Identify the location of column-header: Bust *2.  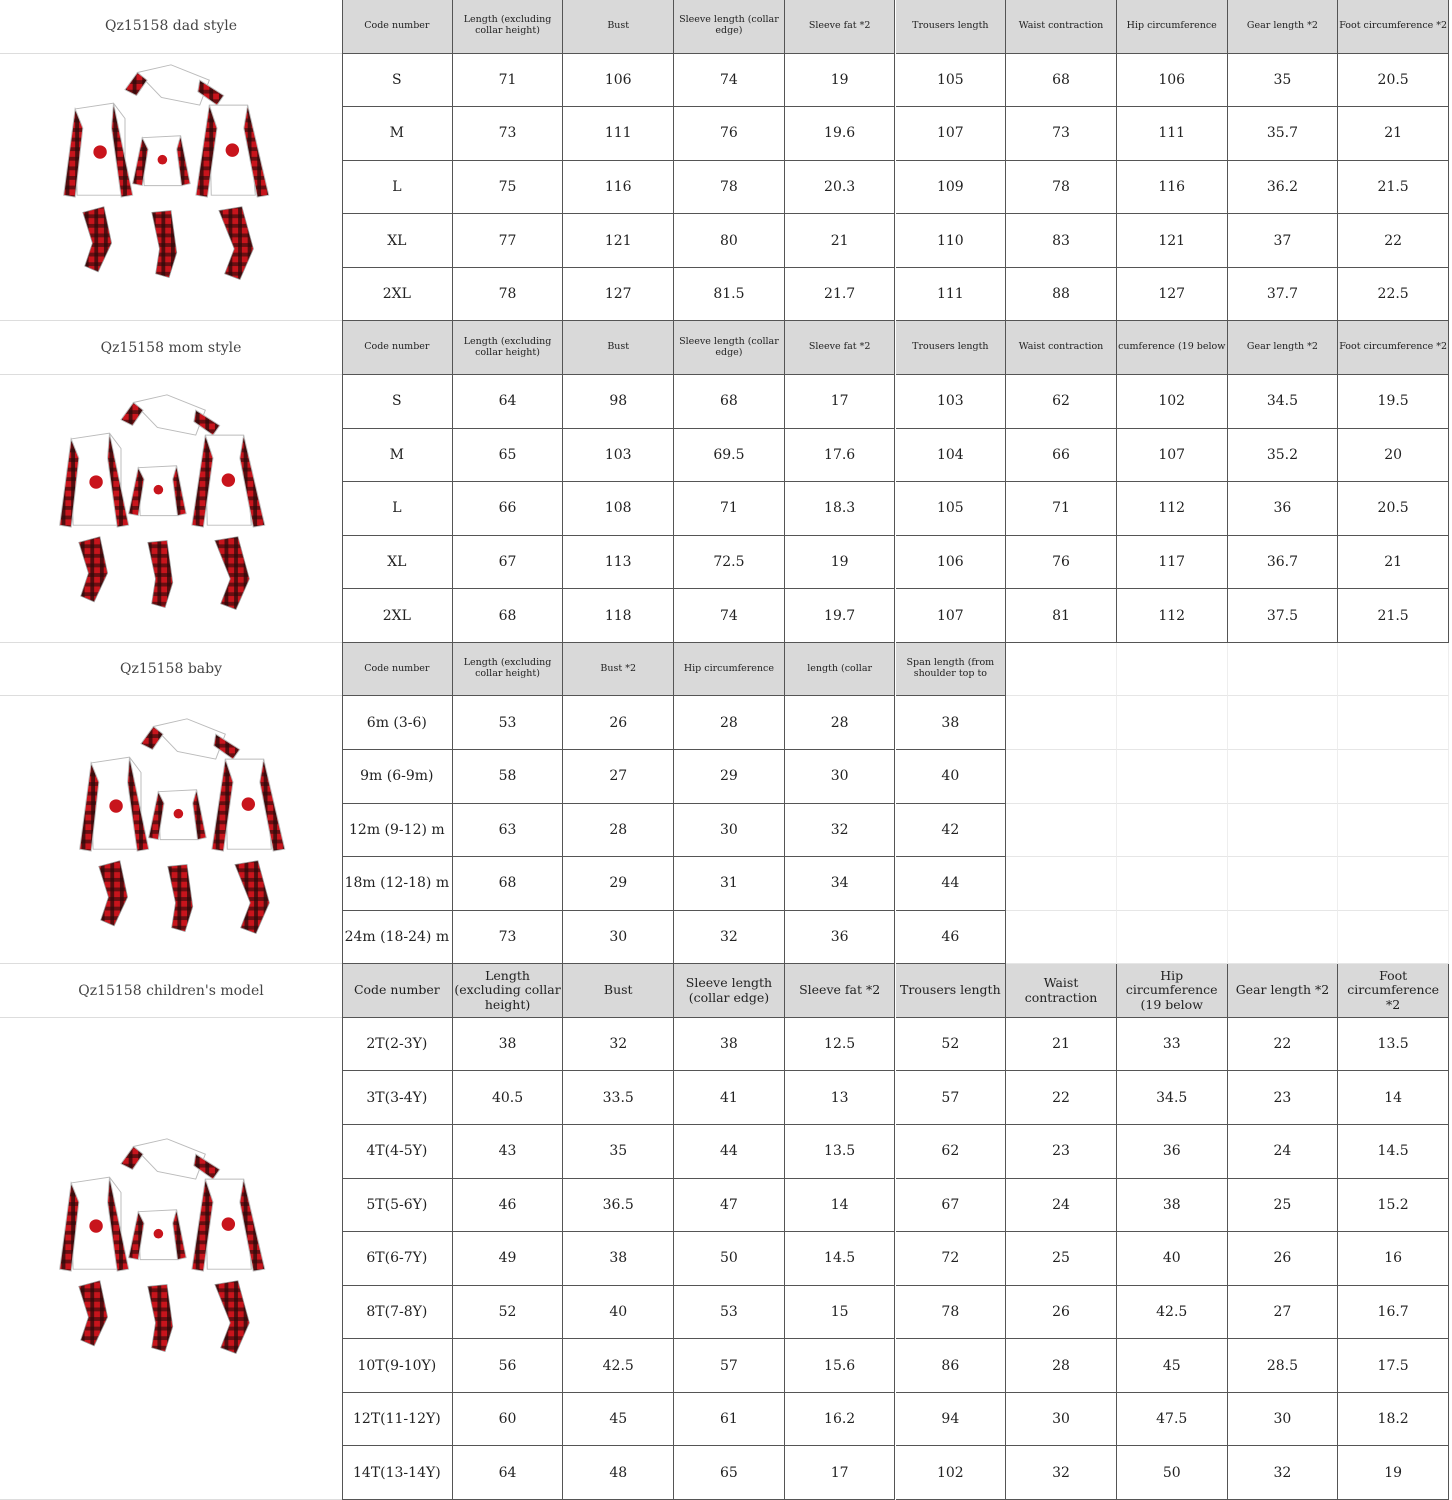
(619, 669).